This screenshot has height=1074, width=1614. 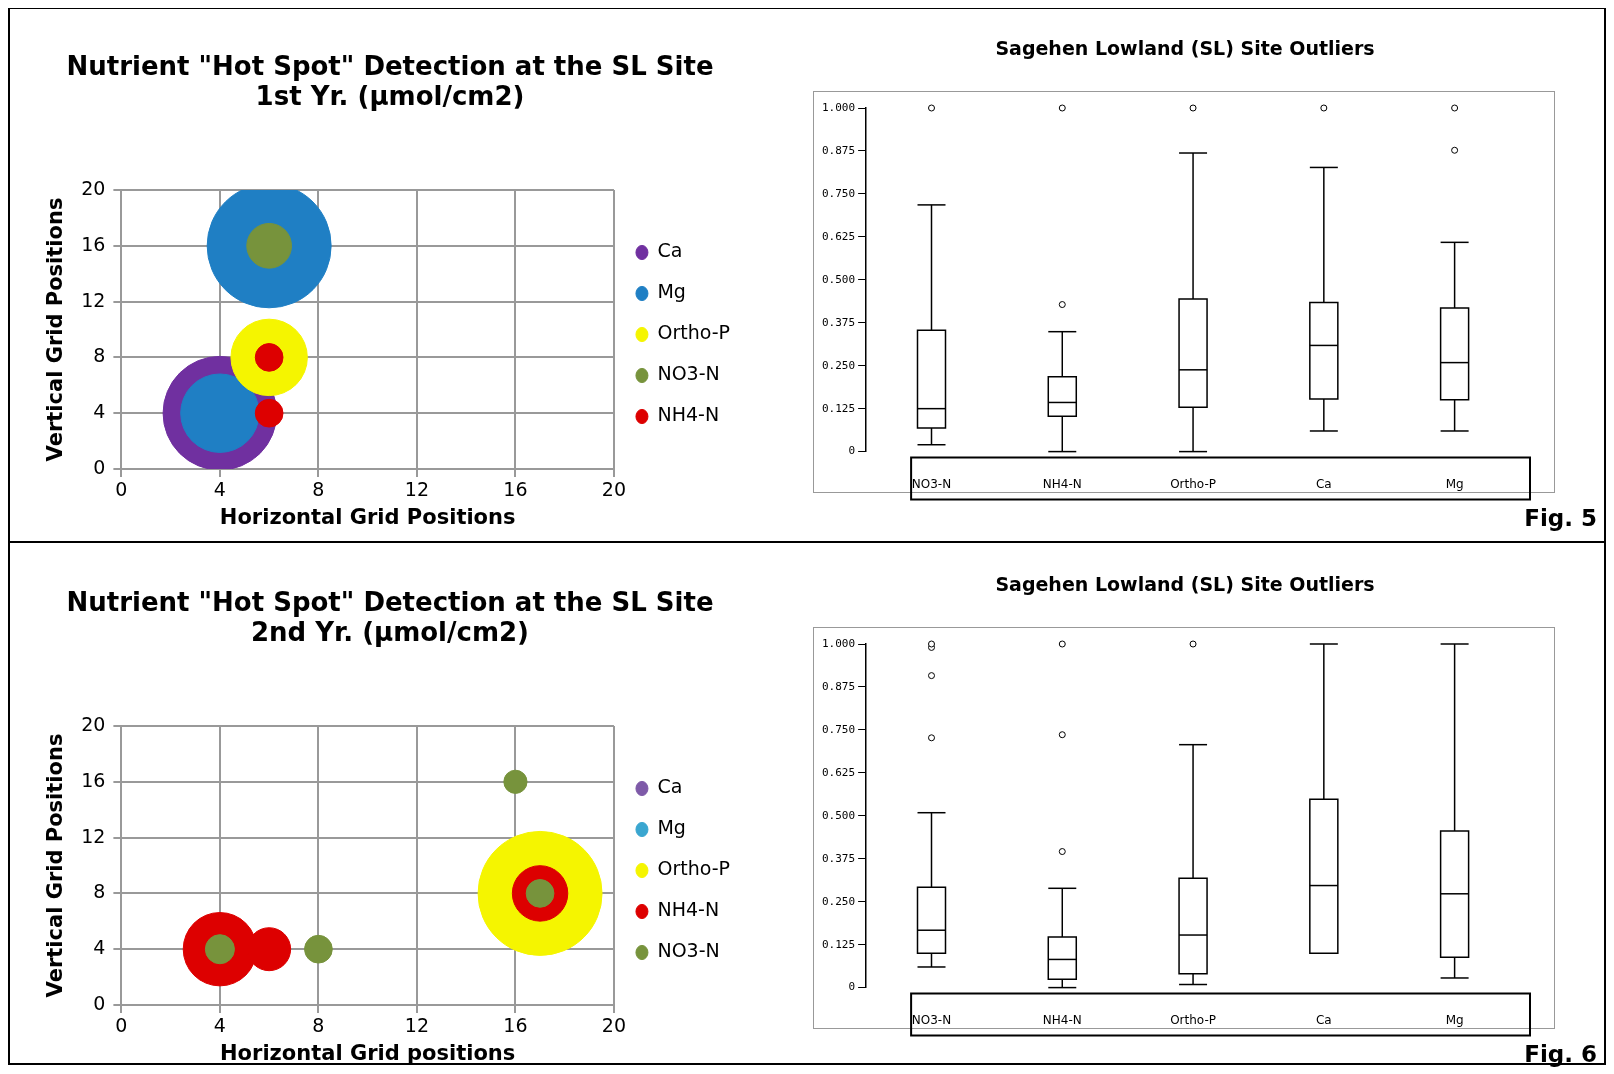 I want to click on x-axis-title: Horizontal Grid positions, so click(x=368, y=1052).